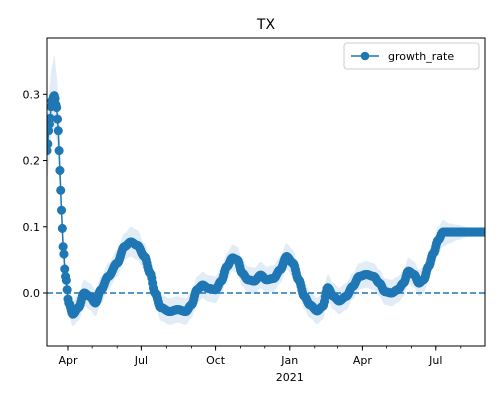 This screenshot has width=500, height=400. Describe the element at coordinates (32, 94) in the screenshot. I see `y-tick-label: 0.3` at that location.